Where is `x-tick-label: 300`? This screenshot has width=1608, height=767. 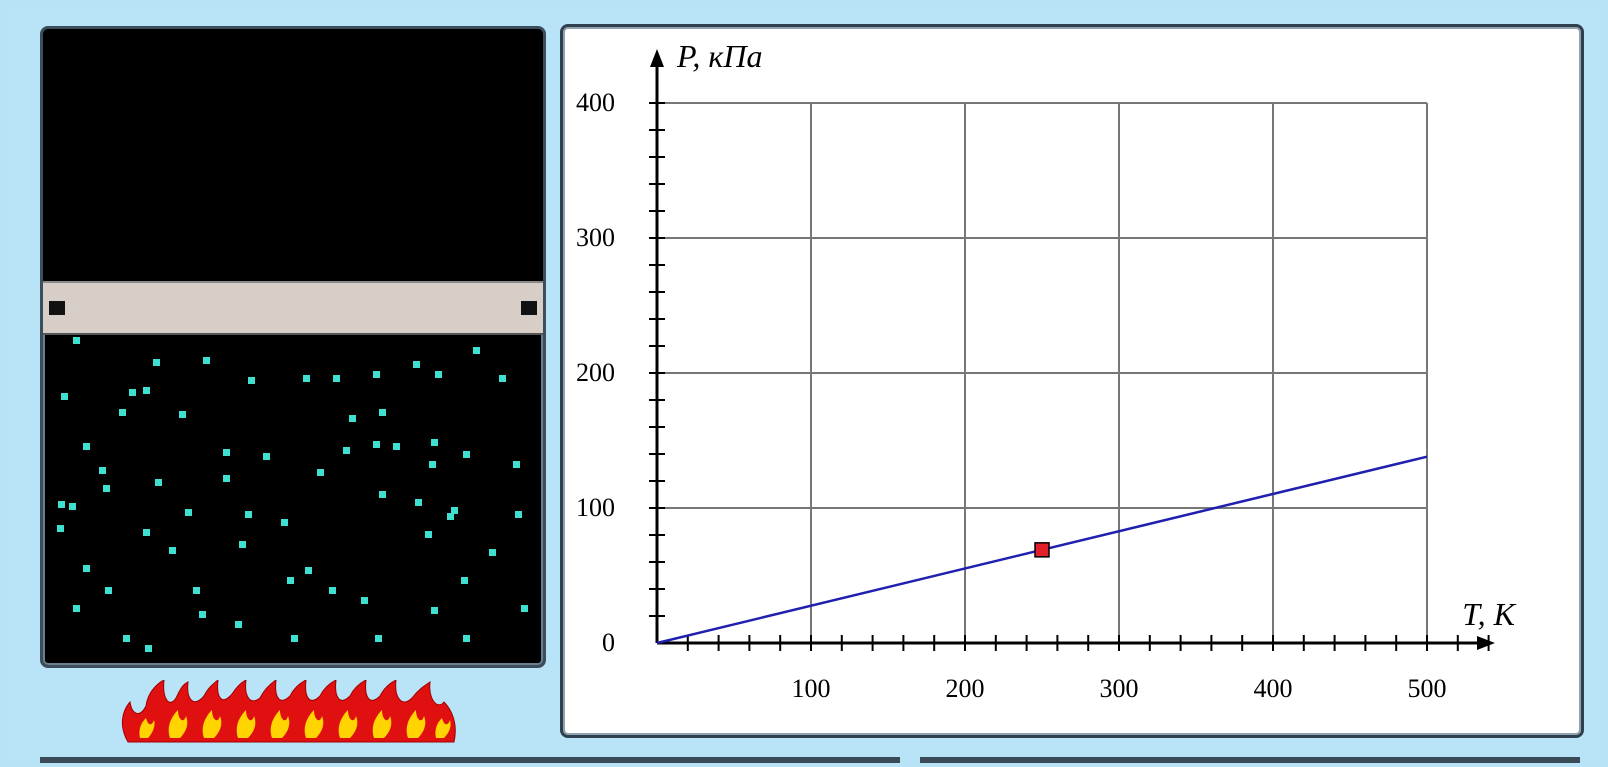
x-tick-label: 300 is located at coordinates (1119, 688).